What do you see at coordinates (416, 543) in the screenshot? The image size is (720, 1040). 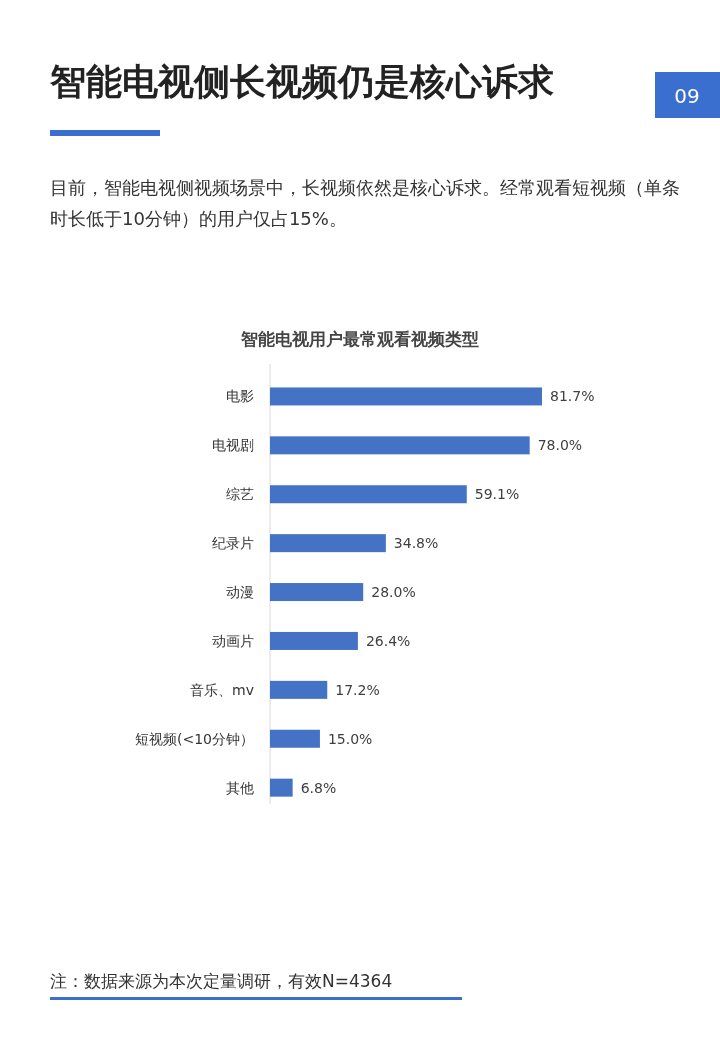 I see `data-label: 34.8%` at bounding box center [416, 543].